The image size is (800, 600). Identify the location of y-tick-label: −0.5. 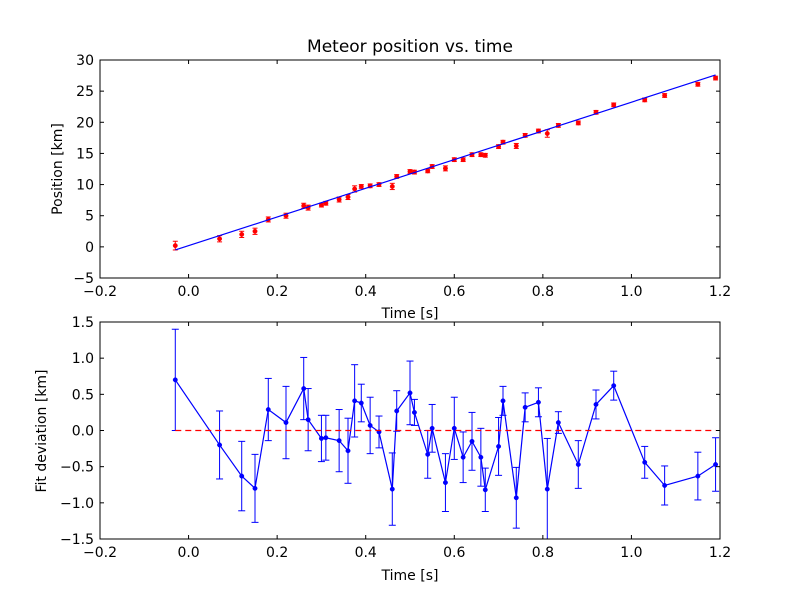
(77, 468).